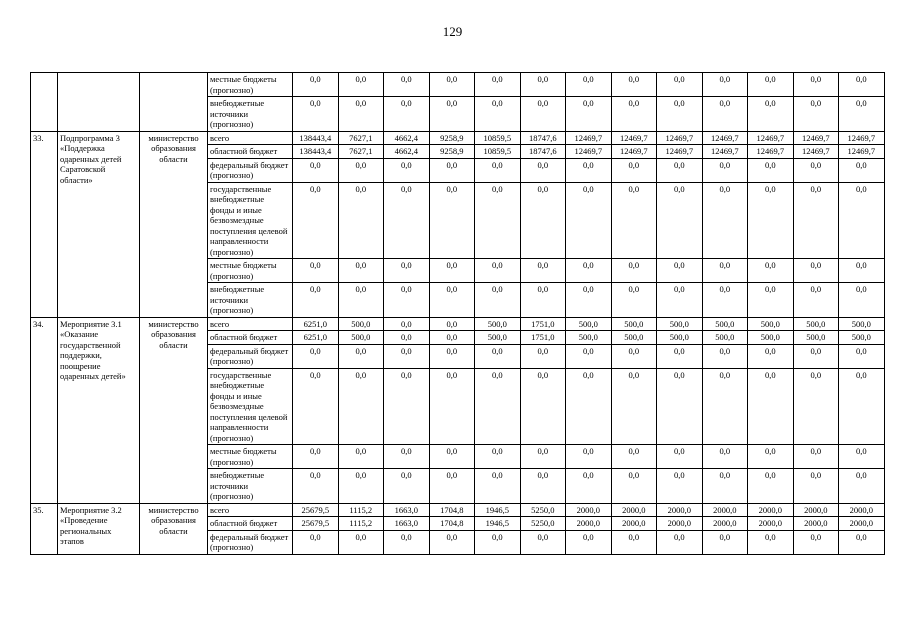  What do you see at coordinates (250, 542) in the screenshot?
I see `budget-source: федеральный бюджет (прогнозно)` at bounding box center [250, 542].